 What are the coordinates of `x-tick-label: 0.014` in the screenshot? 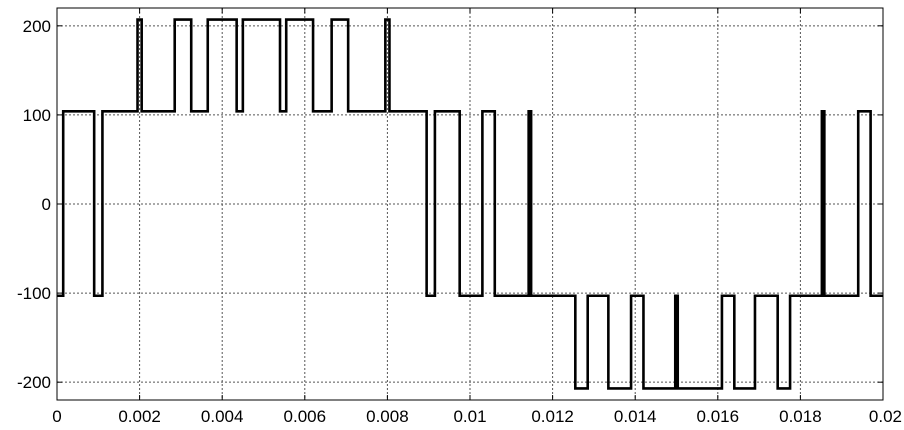 It's located at (635, 416).